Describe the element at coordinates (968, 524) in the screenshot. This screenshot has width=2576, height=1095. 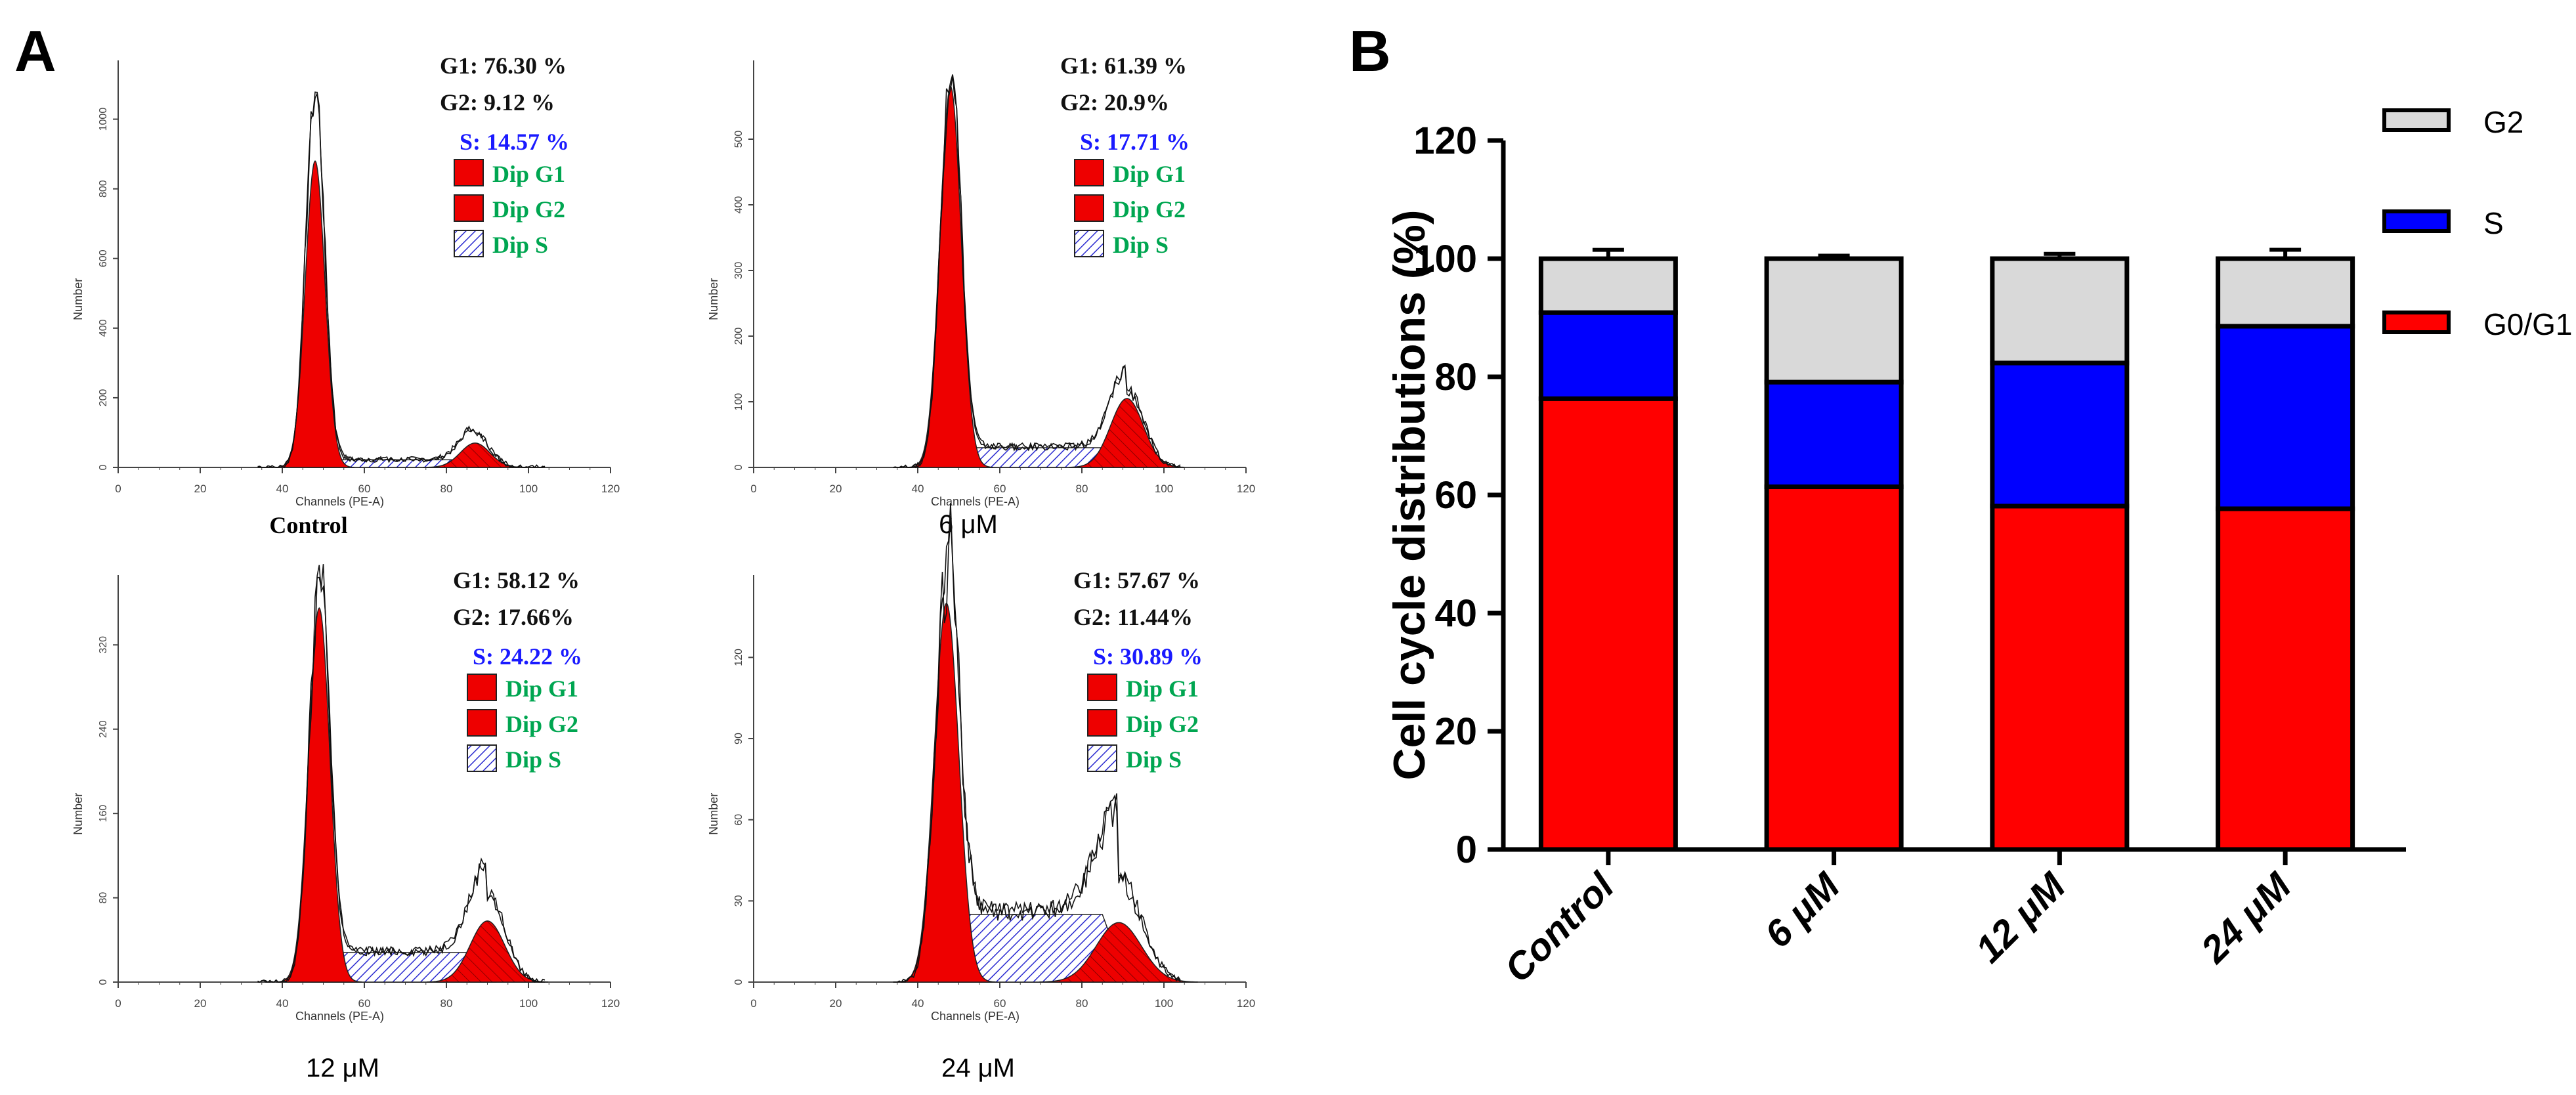
I see `histogram-caption: 6 μM` at that location.